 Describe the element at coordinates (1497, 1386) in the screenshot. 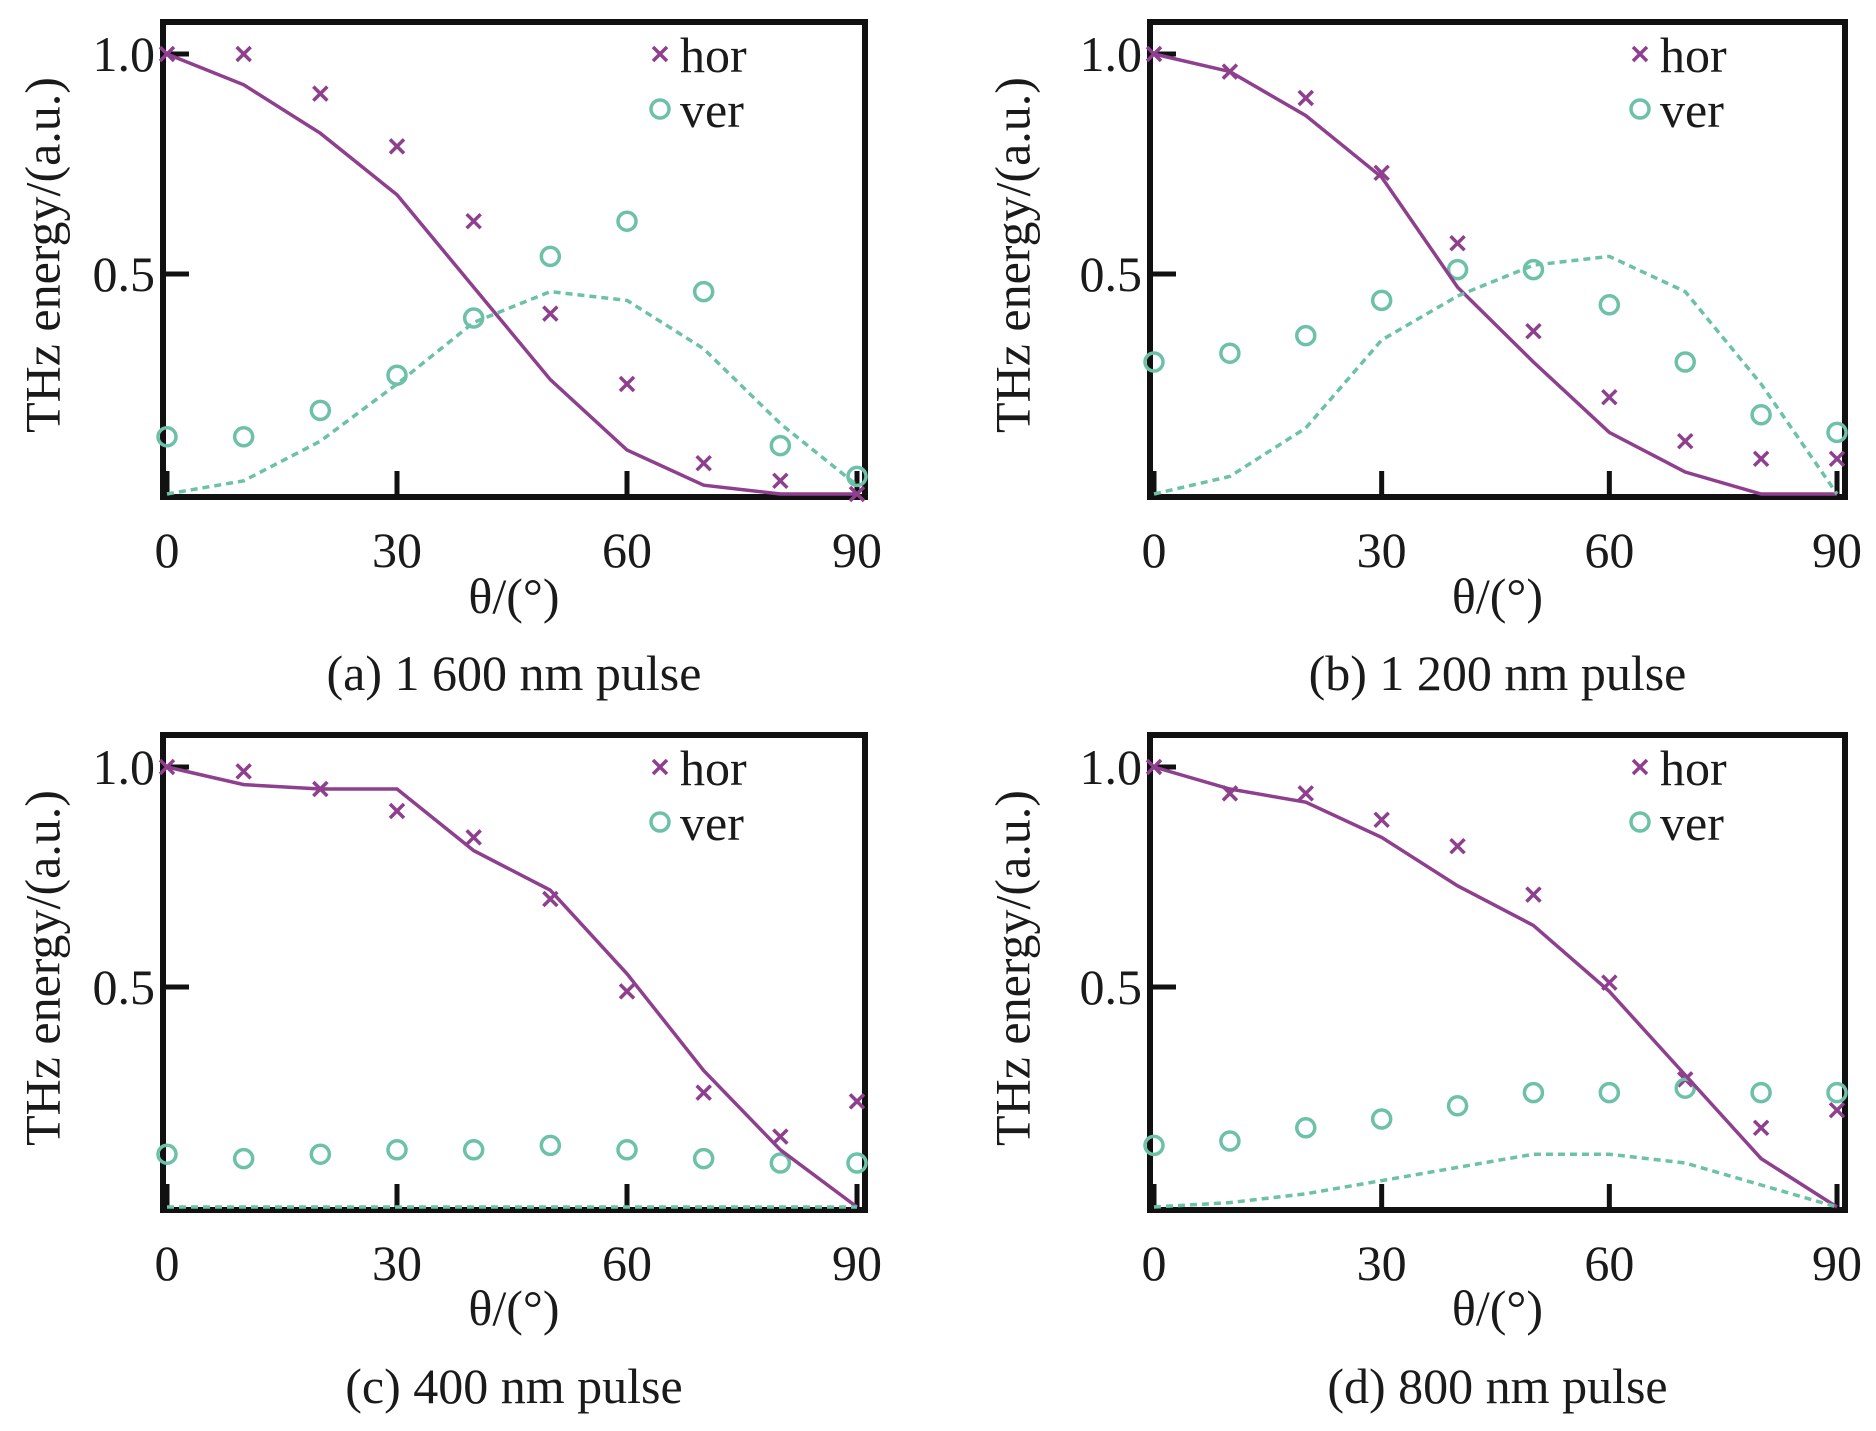

I see `panel-caption: (d) 800 nm pulse` at that location.